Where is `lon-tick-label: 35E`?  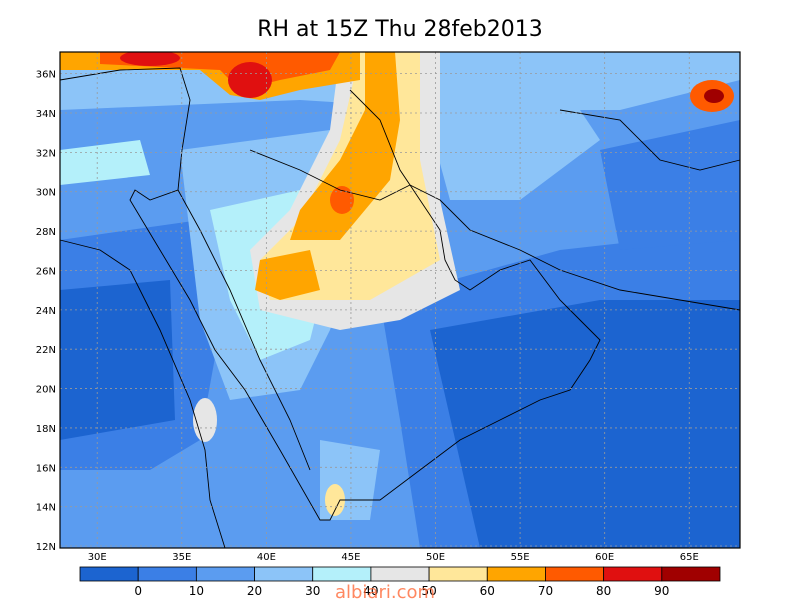 lon-tick-label: 35E is located at coordinates (181, 557).